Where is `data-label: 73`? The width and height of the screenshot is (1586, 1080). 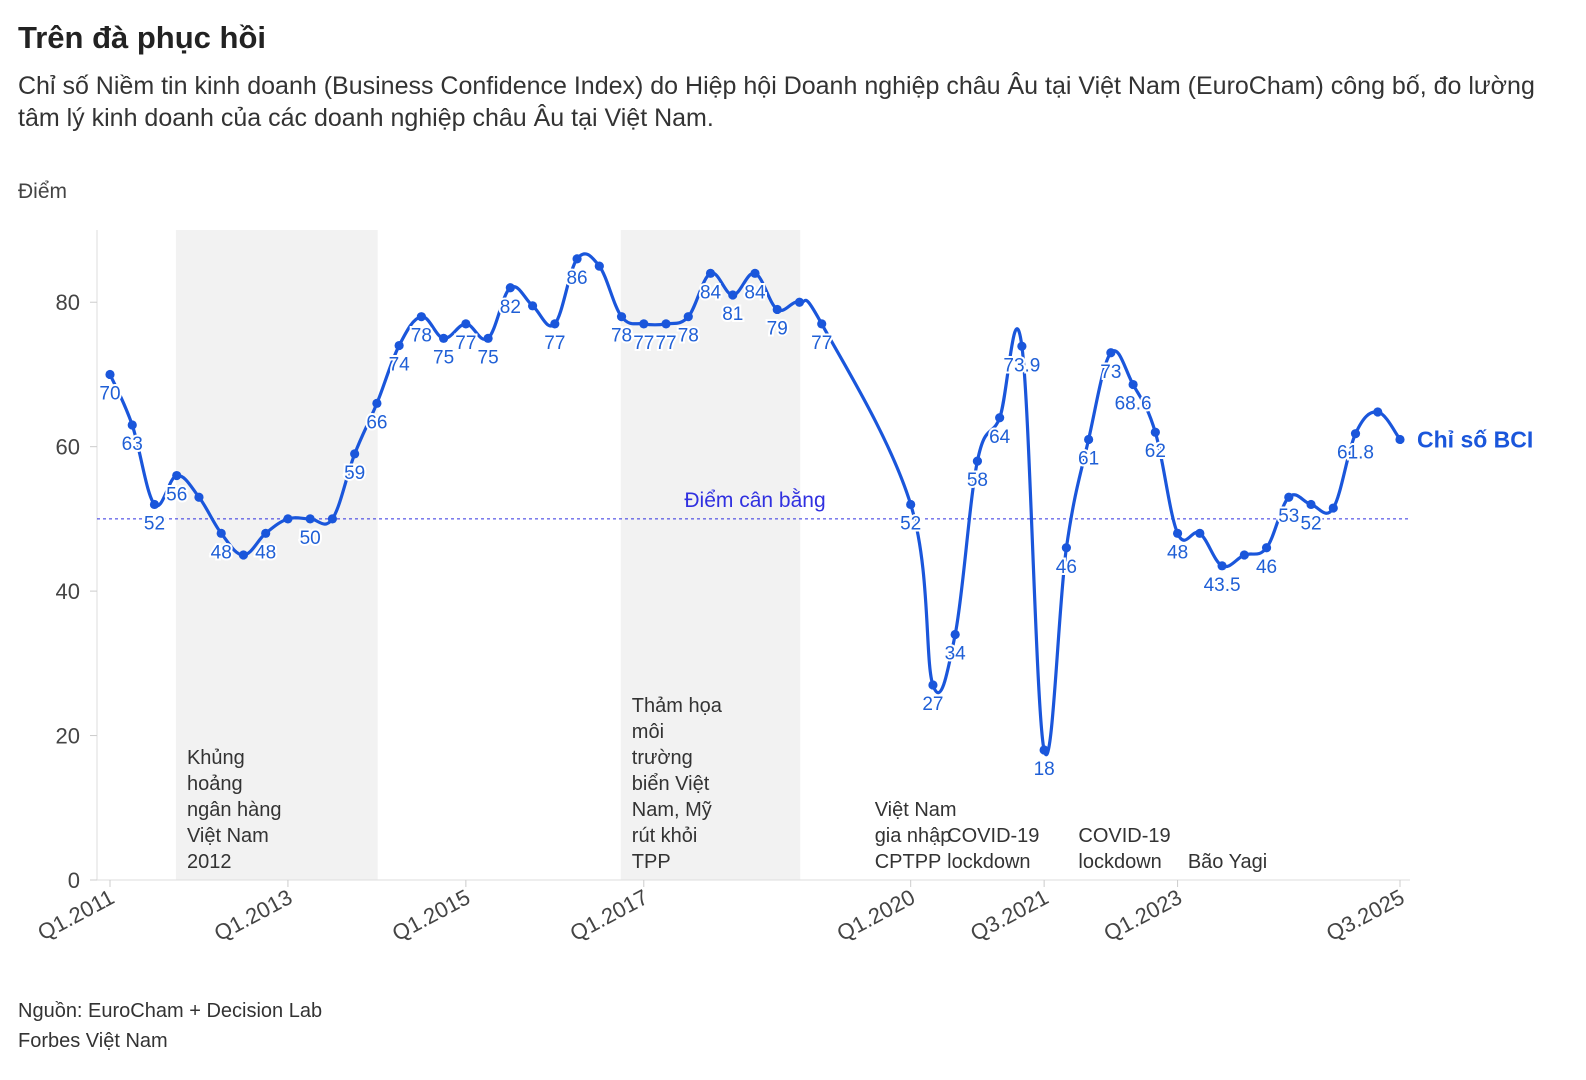 data-label: 73 is located at coordinates (1110, 372).